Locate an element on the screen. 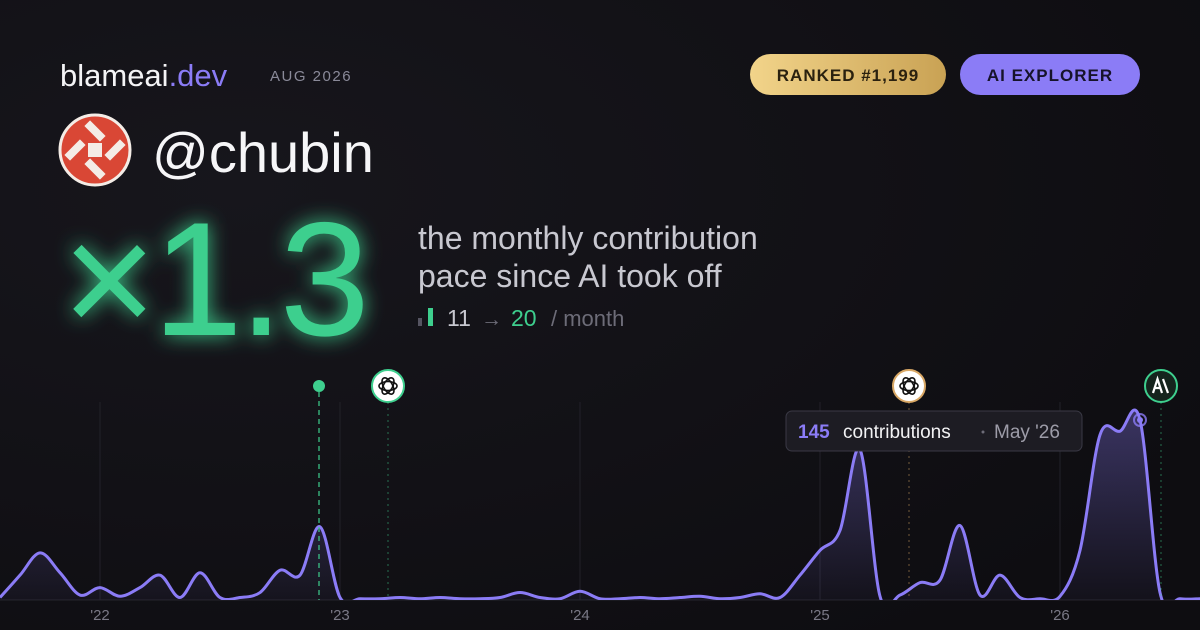 The height and width of the screenshot is (630, 1200). hover-point is located at coordinates (1140, 420).